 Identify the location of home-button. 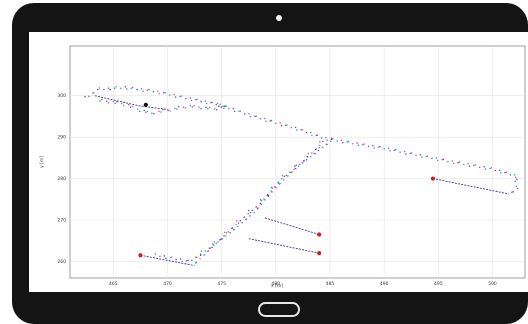
(279, 309).